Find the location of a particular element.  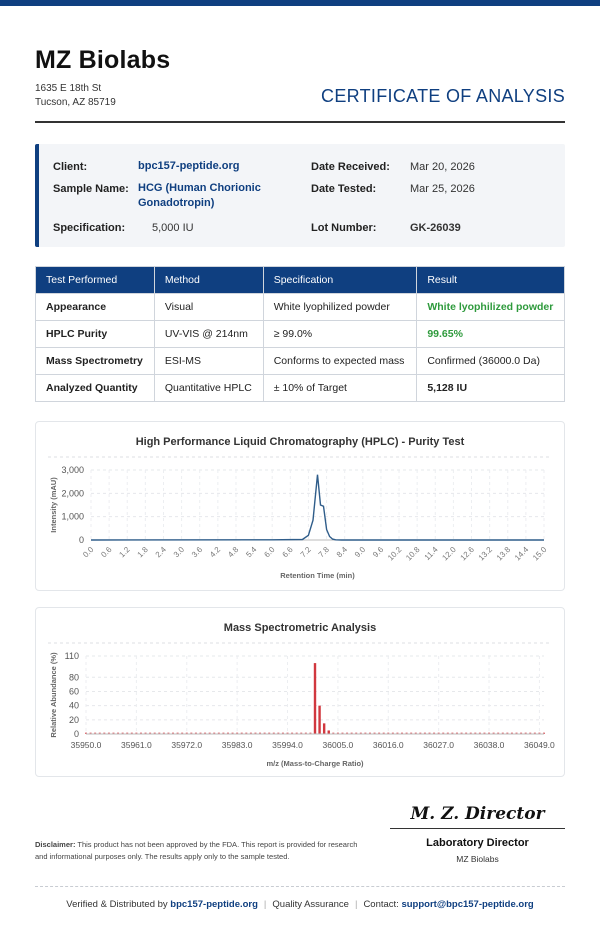

lab-brand: MZ Biolabs is located at coordinates (103, 60).